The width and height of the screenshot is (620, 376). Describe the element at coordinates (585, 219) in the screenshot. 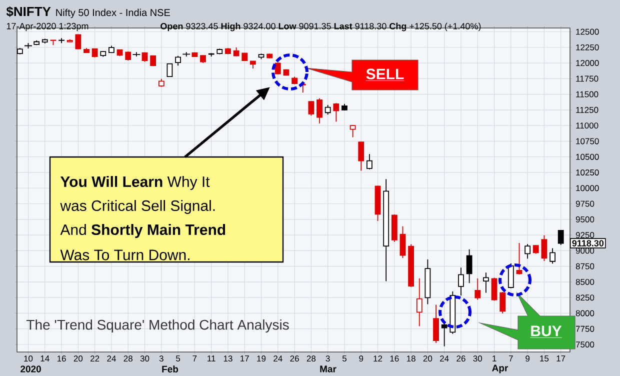

I see `y-tick-label: 9500` at that location.